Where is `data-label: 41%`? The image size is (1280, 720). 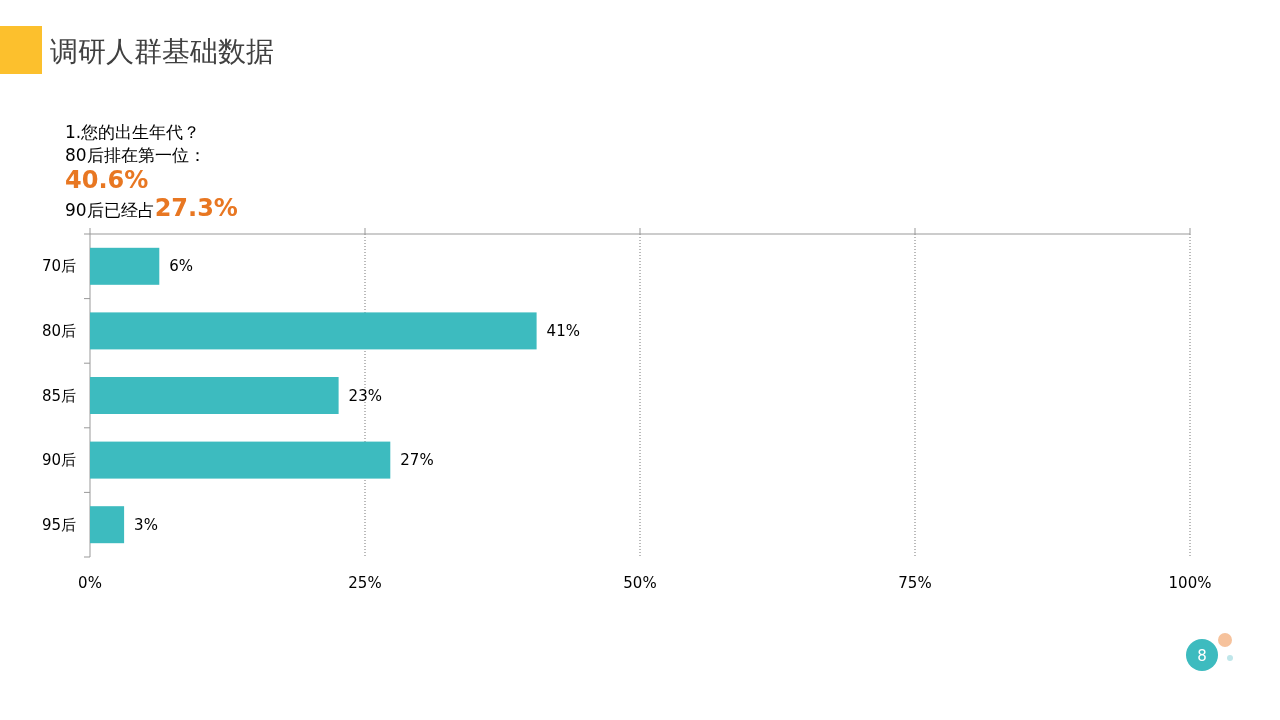
data-label: 41% is located at coordinates (563, 330).